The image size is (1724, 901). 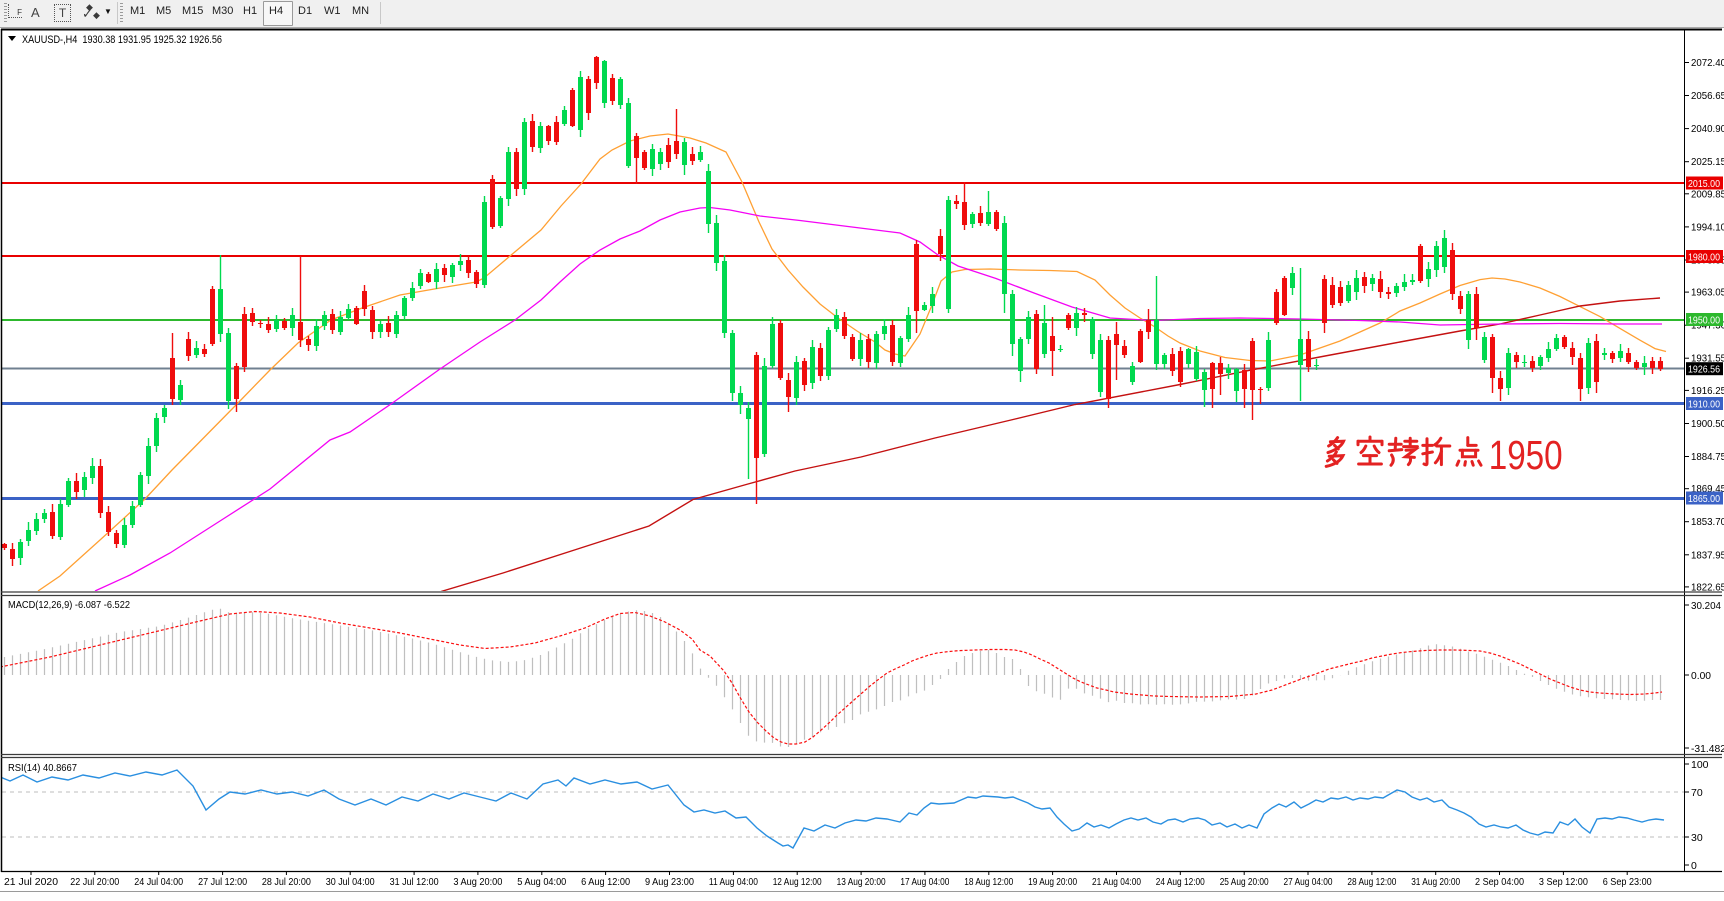 I want to click on svg-text: 31 Aug 20:00, so click(x=1435, y=882).